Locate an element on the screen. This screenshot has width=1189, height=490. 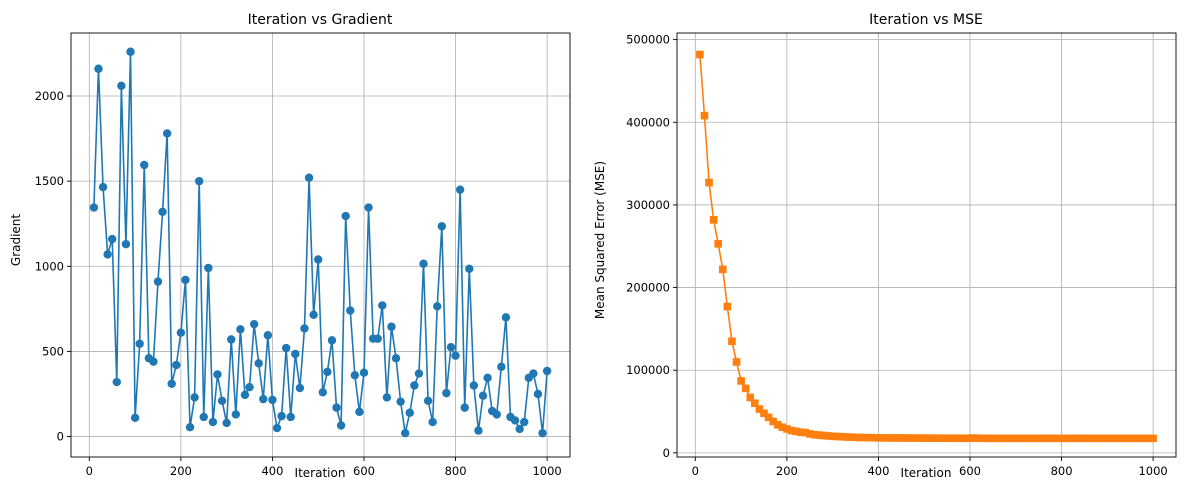
gradient-chart-xlabel: Iteration is located at coordinates (320, 473).